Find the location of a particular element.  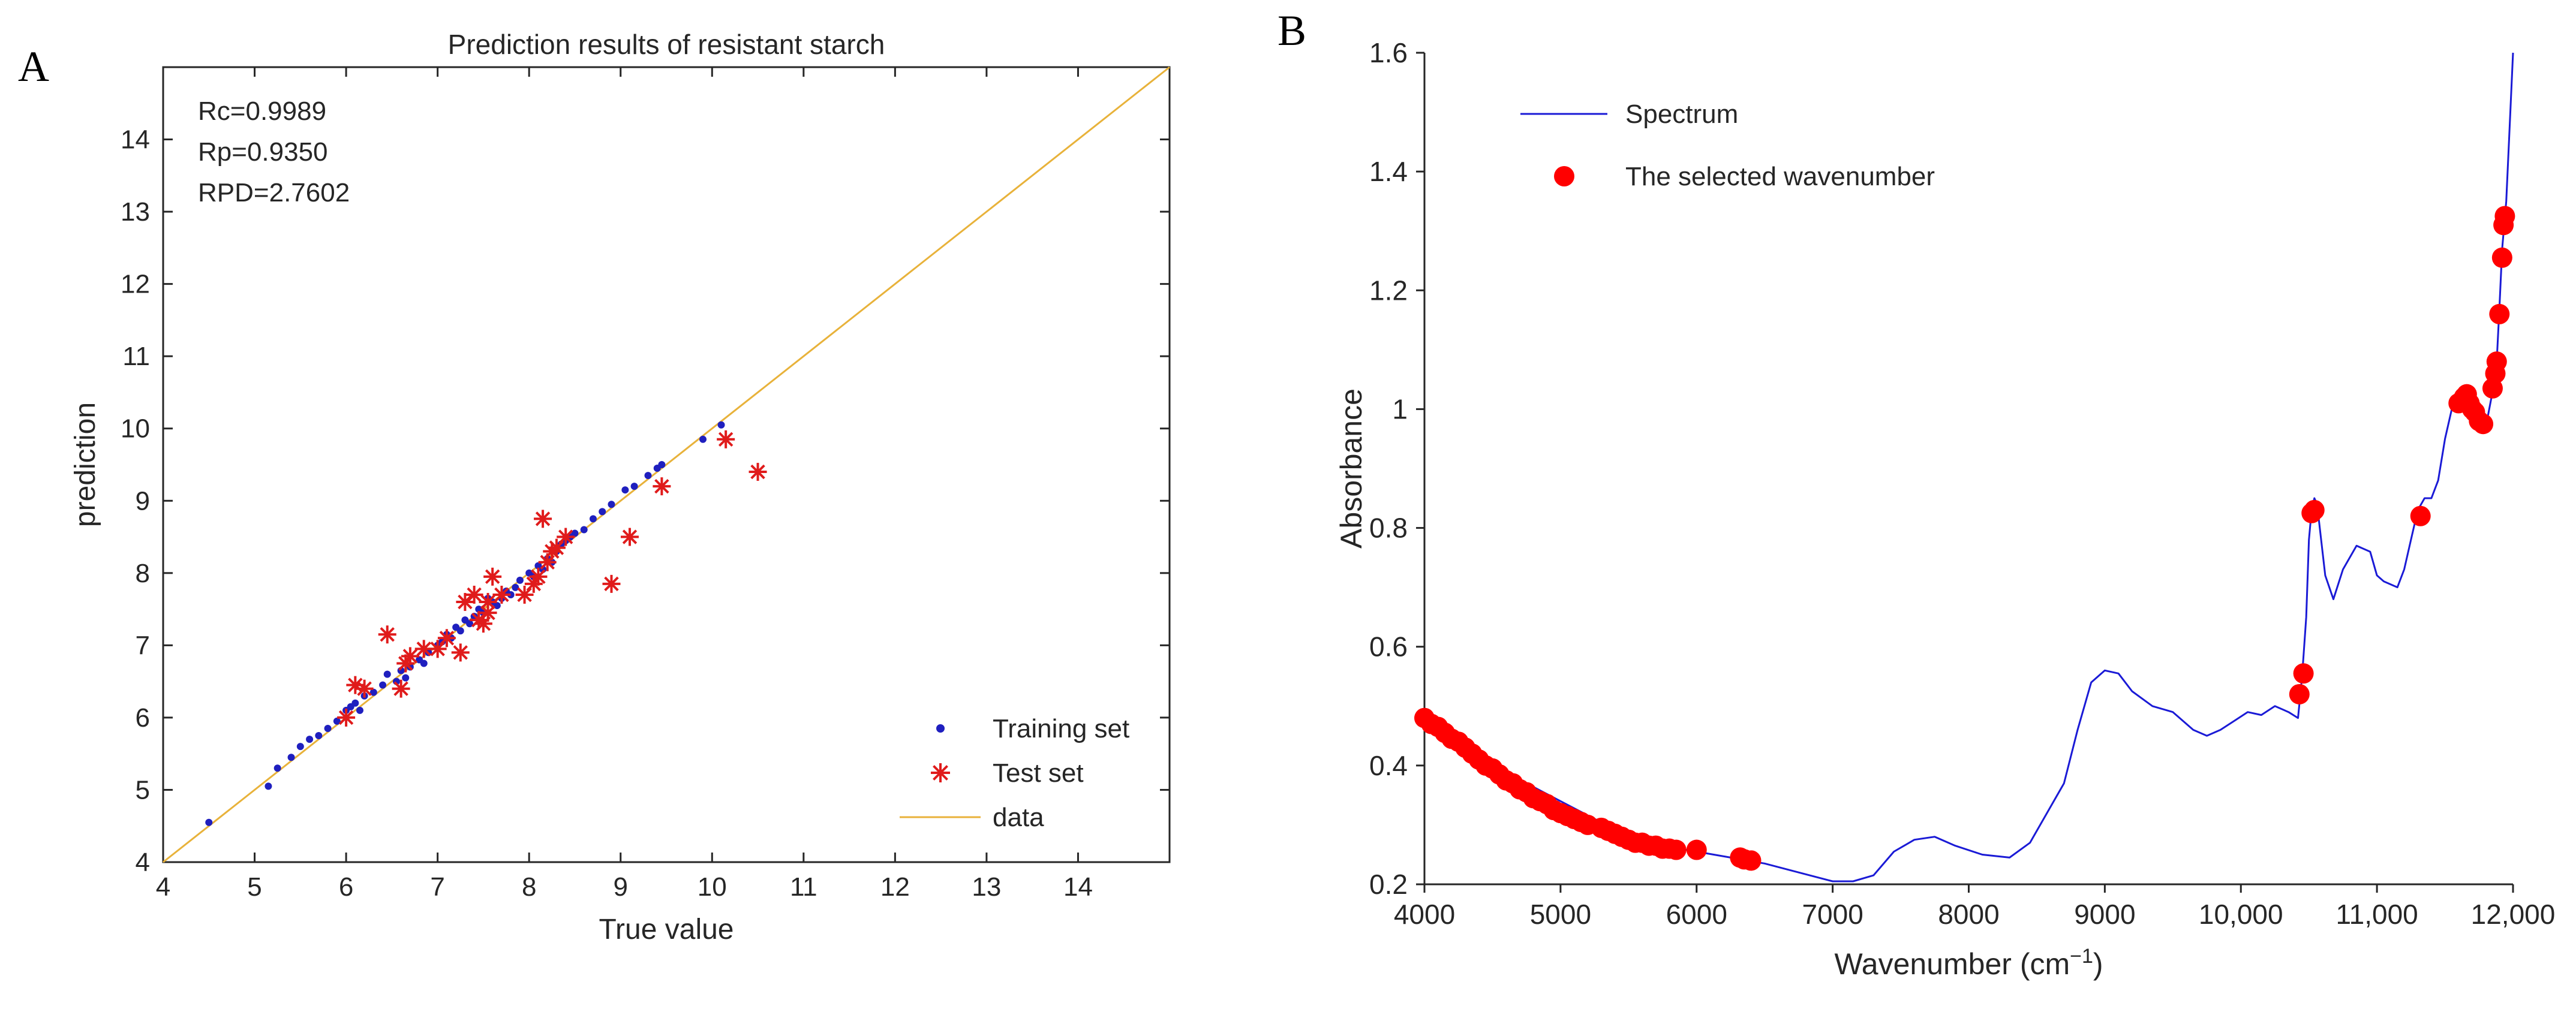

y-tick-label-a: 9 is located at coordinates (143, 501).